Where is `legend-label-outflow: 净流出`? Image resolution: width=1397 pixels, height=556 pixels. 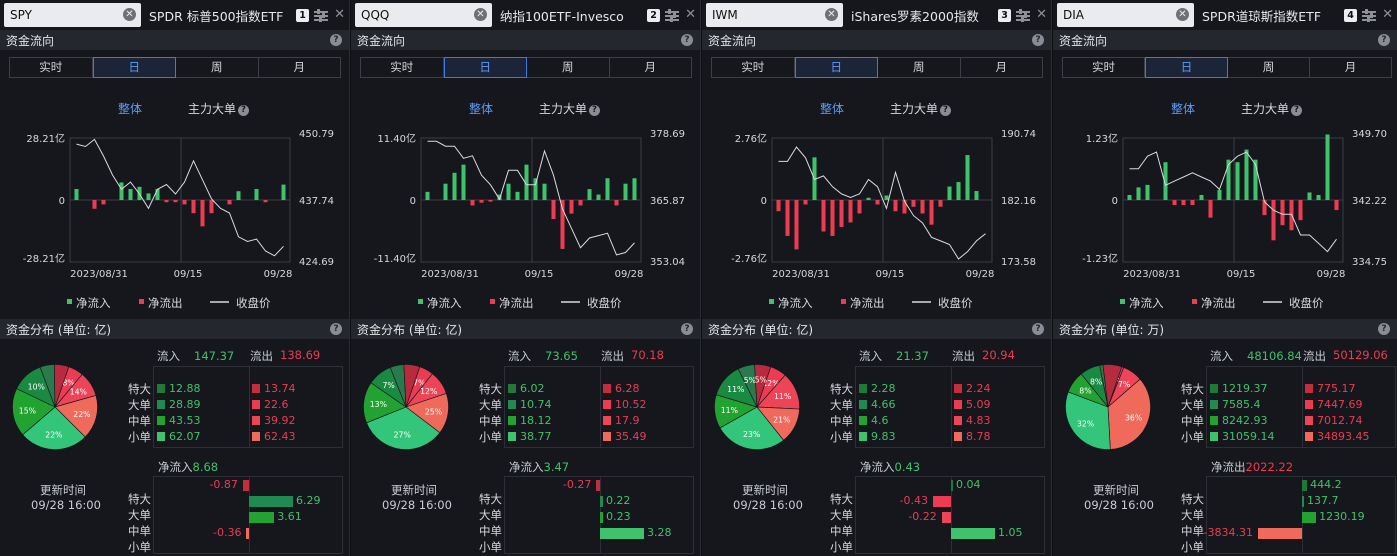 legend-label-outflow: 净流出 is located at coordinates (867, 303).